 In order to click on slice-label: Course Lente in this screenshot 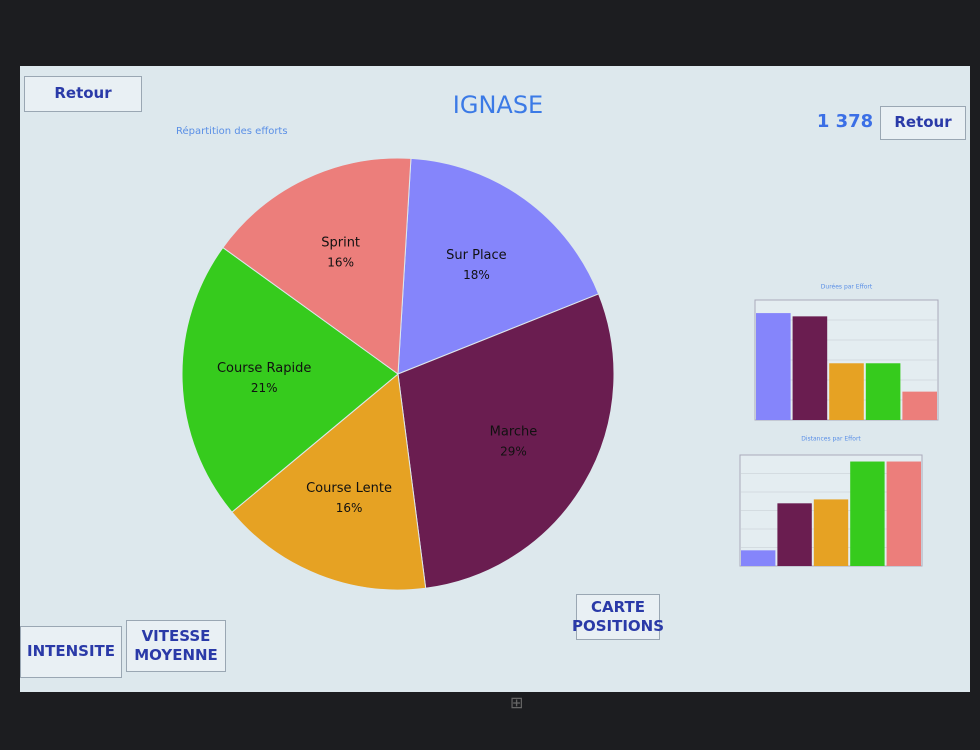, I will do `click(349, 488)`.